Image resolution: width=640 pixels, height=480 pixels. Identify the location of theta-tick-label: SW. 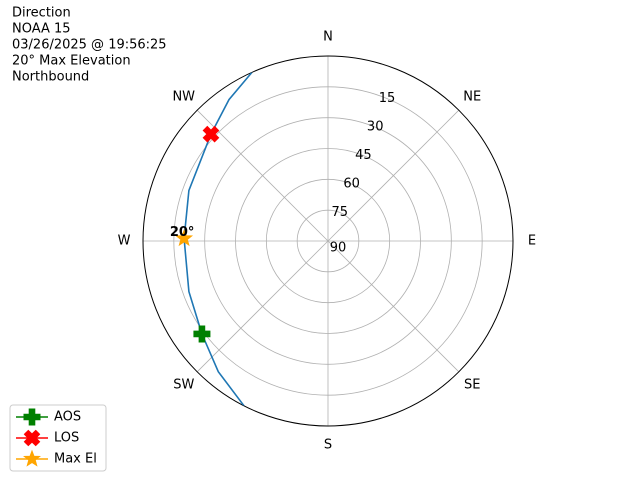
(183, 385).